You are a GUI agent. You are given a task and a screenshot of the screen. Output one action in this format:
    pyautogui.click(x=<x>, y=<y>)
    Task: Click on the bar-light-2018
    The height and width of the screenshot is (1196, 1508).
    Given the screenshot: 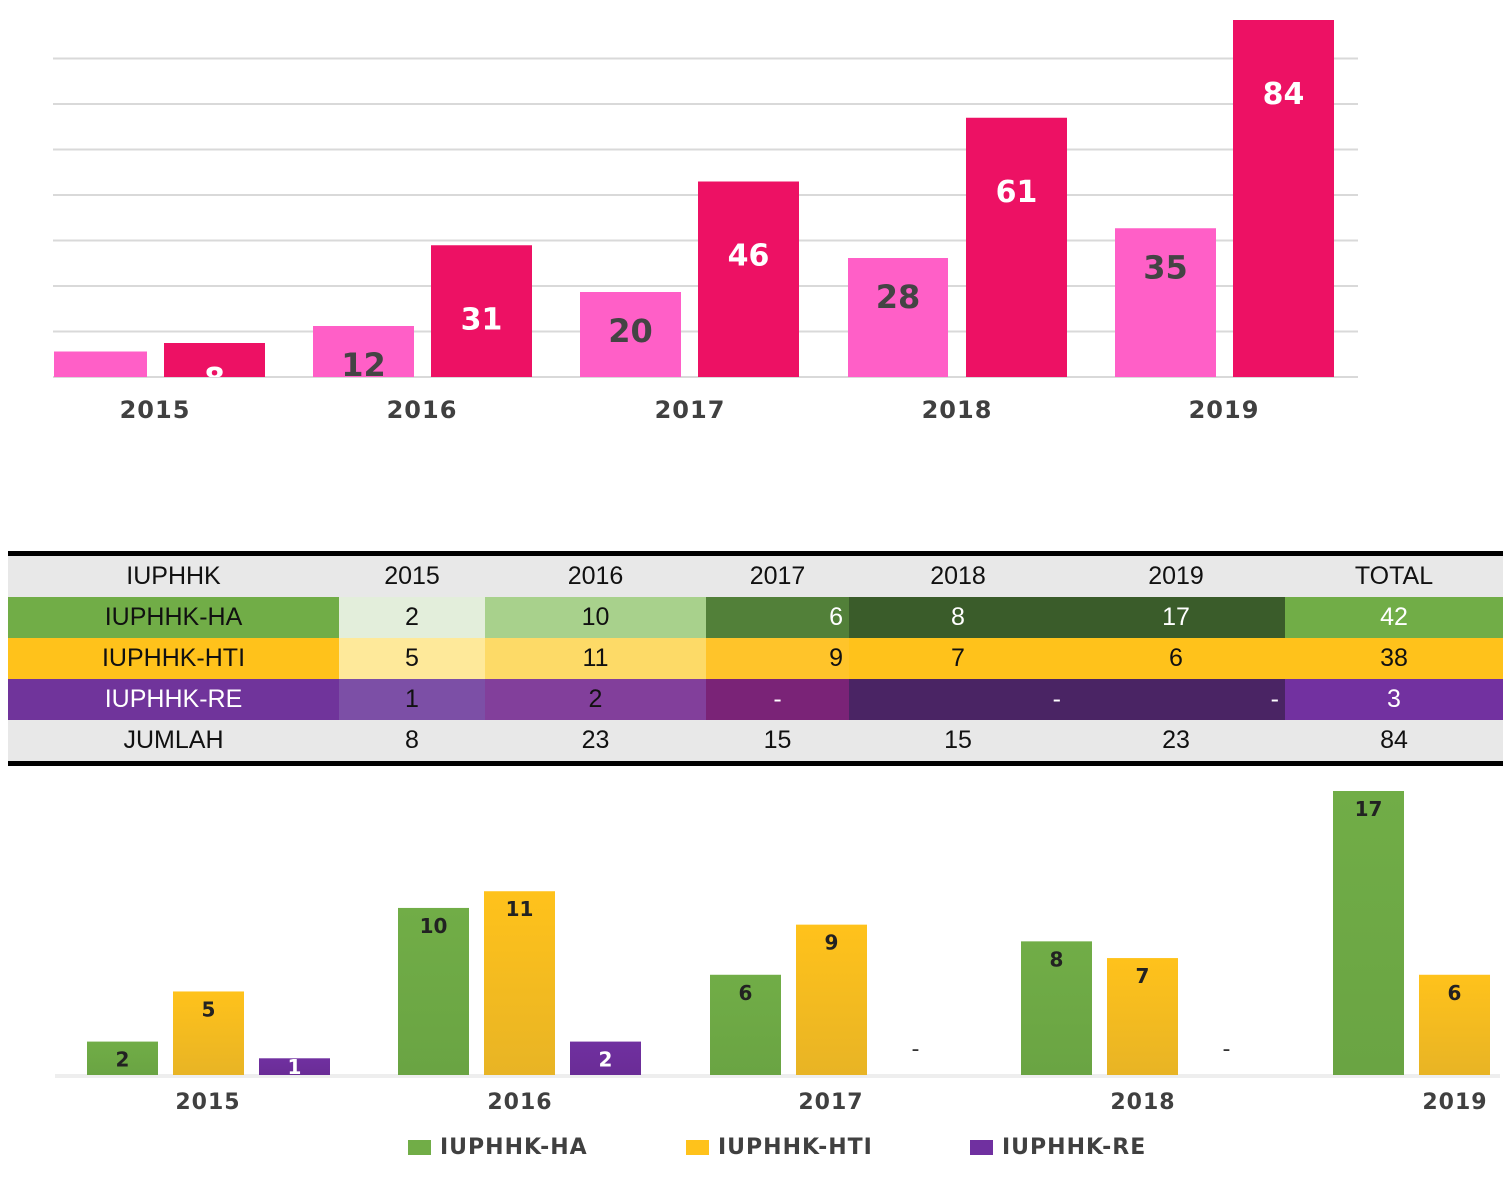 What is the action you would take?
    pyautogui.click(x=898, y=317)
    